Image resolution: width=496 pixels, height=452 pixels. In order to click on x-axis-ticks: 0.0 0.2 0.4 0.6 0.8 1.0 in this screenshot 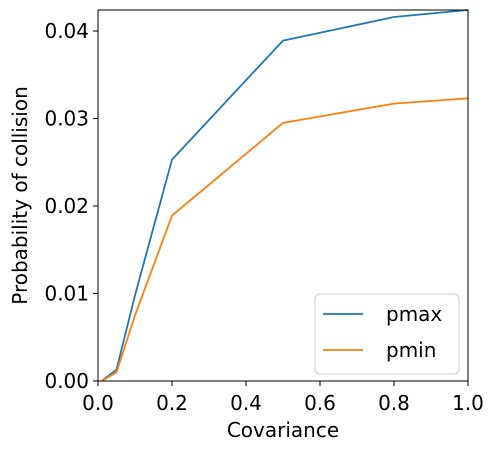, I will do `click(283, 398)`.